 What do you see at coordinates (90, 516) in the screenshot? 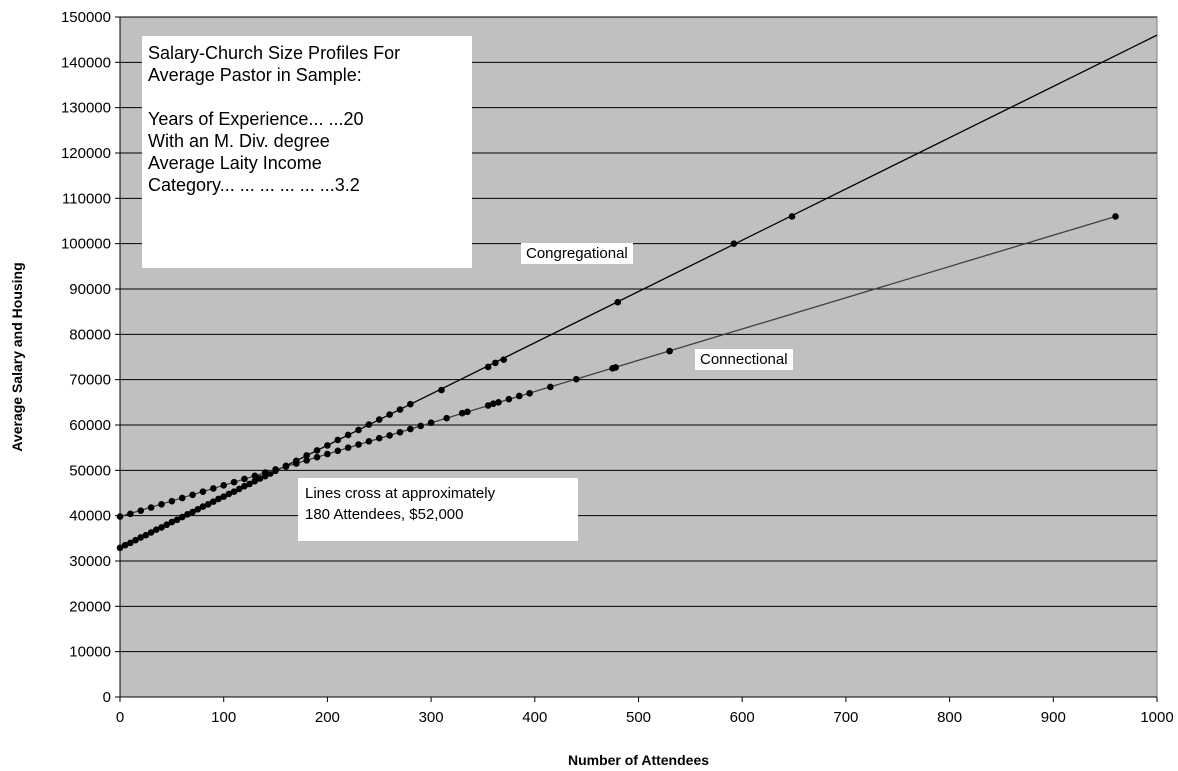
I see `y-tick-label: 40000` at bounding box center [90, 516].